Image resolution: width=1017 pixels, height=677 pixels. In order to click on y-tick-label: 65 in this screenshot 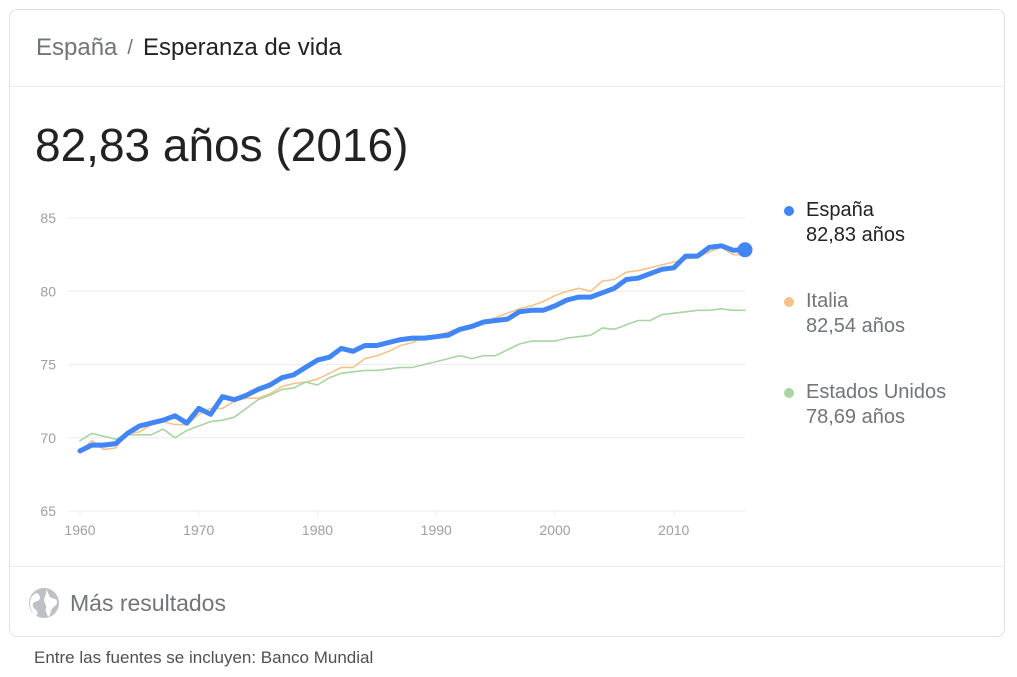, I will do `click(48, 511)`.